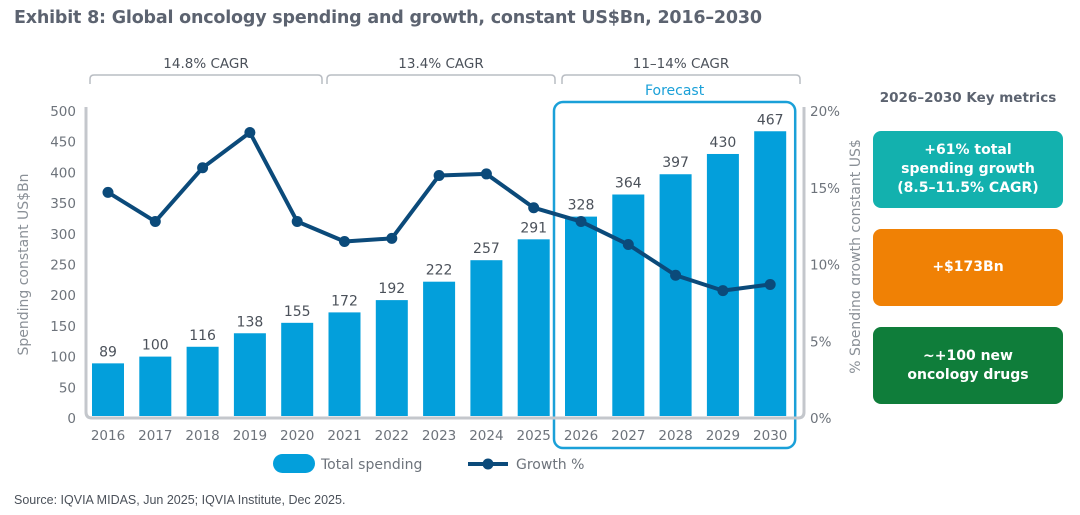 This screenshot has width=1080, height=515. Describe the element at coordinates (297, 436) in the screenshot. I see `x-tick-label: 2020` at that location.